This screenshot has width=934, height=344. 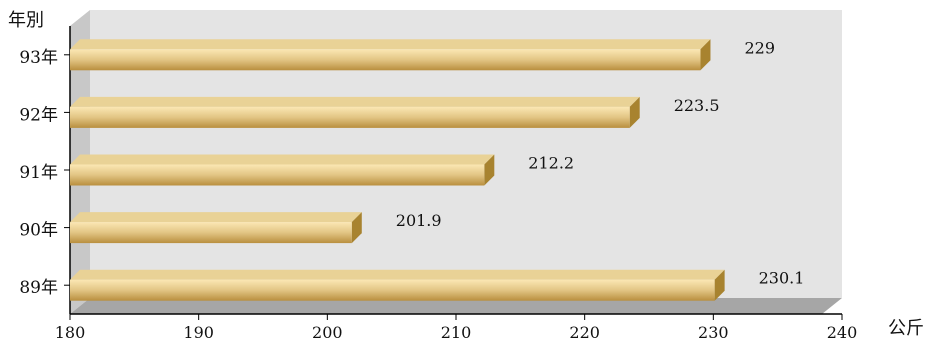 I want to click on x-tick-label: 230, so click(x=713, y=332).